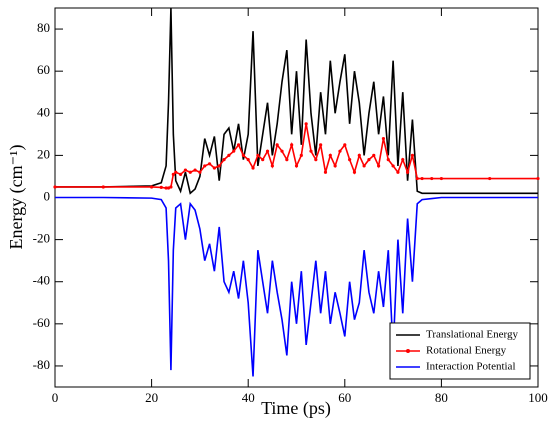  I want to click on legend-label: Rotational Energy, so click(466, 351).